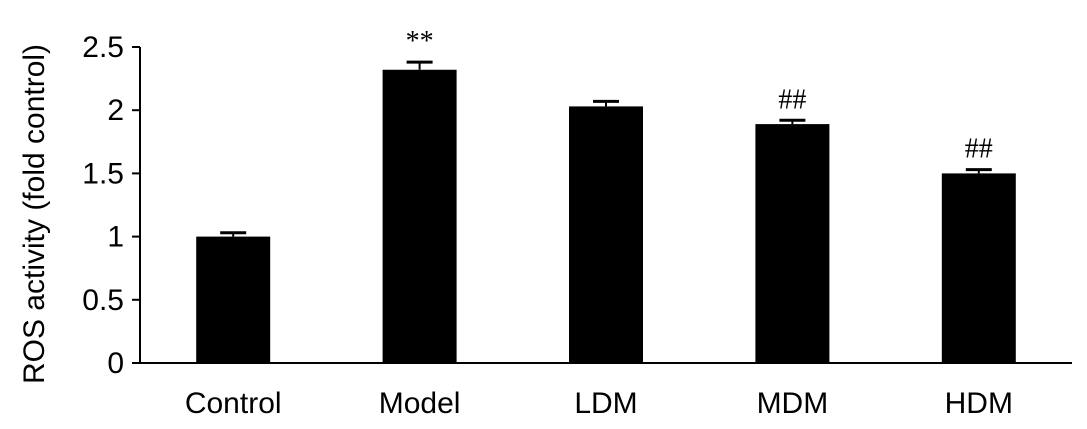 The width and height of the screenshot is (1087, 429). Describe the element at coordinates (111, 205) in the screenshot. I see `y-ticks: 0 0.5 1 1.5 2 2.5` at that location.